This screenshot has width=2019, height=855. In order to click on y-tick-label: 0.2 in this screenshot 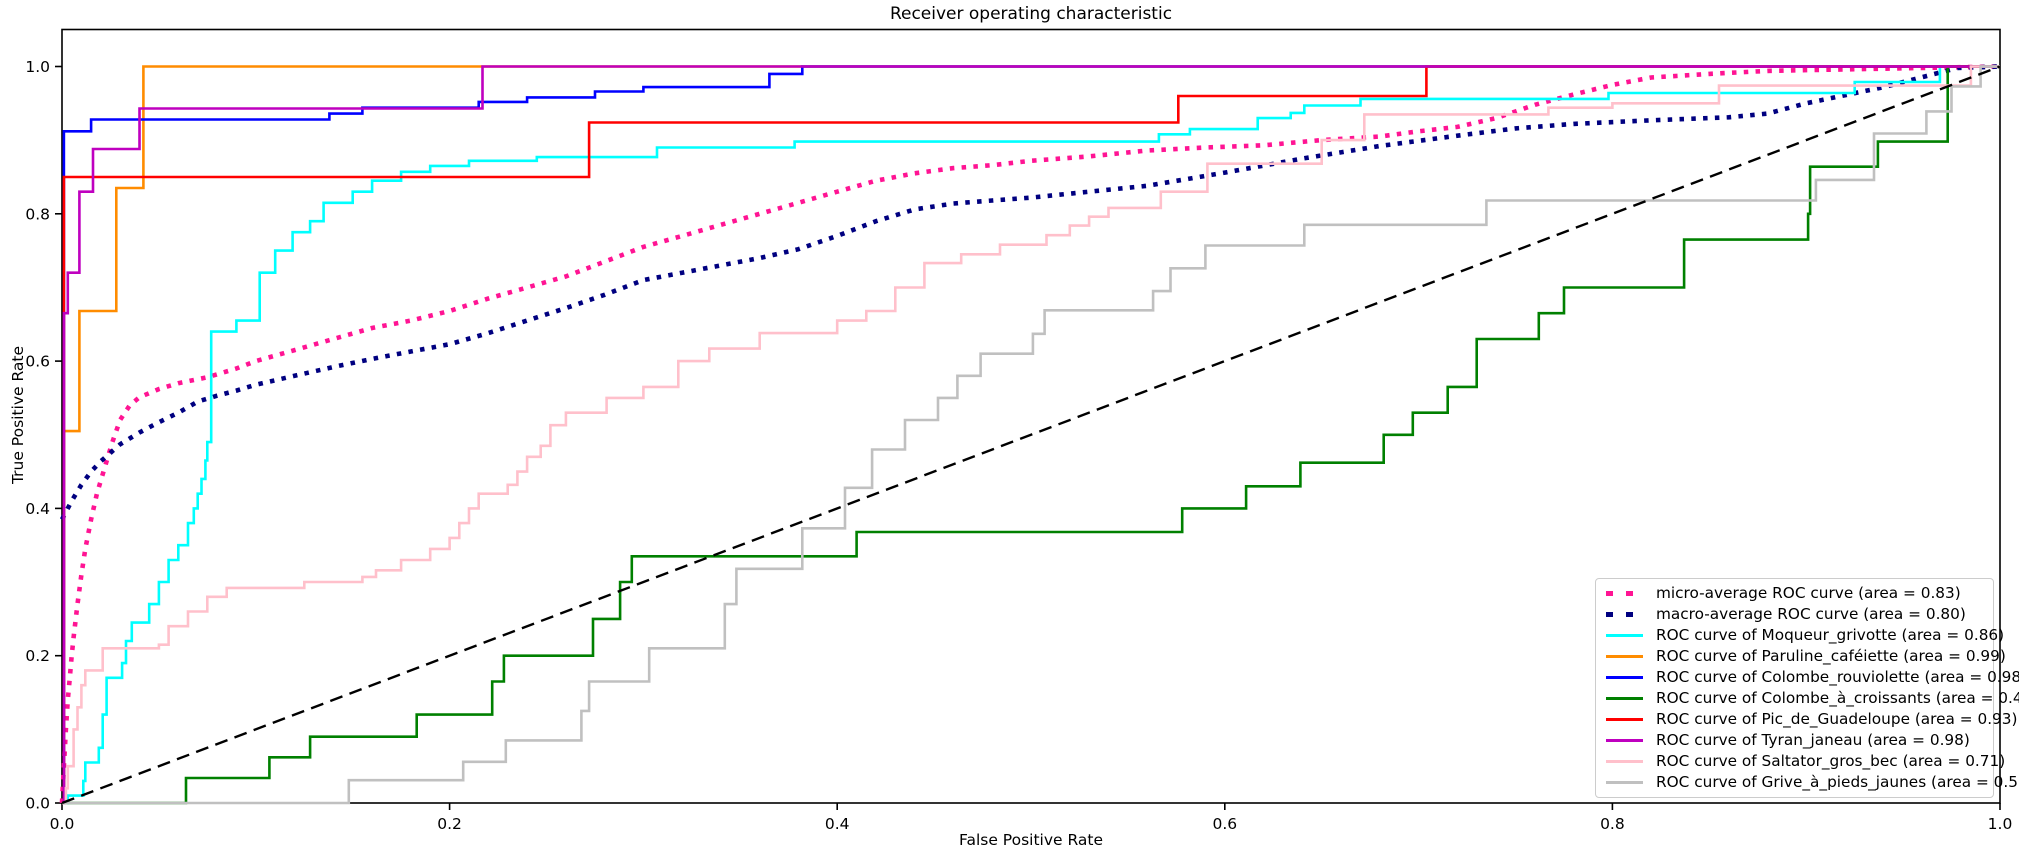, I will do `click(37, 656)`.